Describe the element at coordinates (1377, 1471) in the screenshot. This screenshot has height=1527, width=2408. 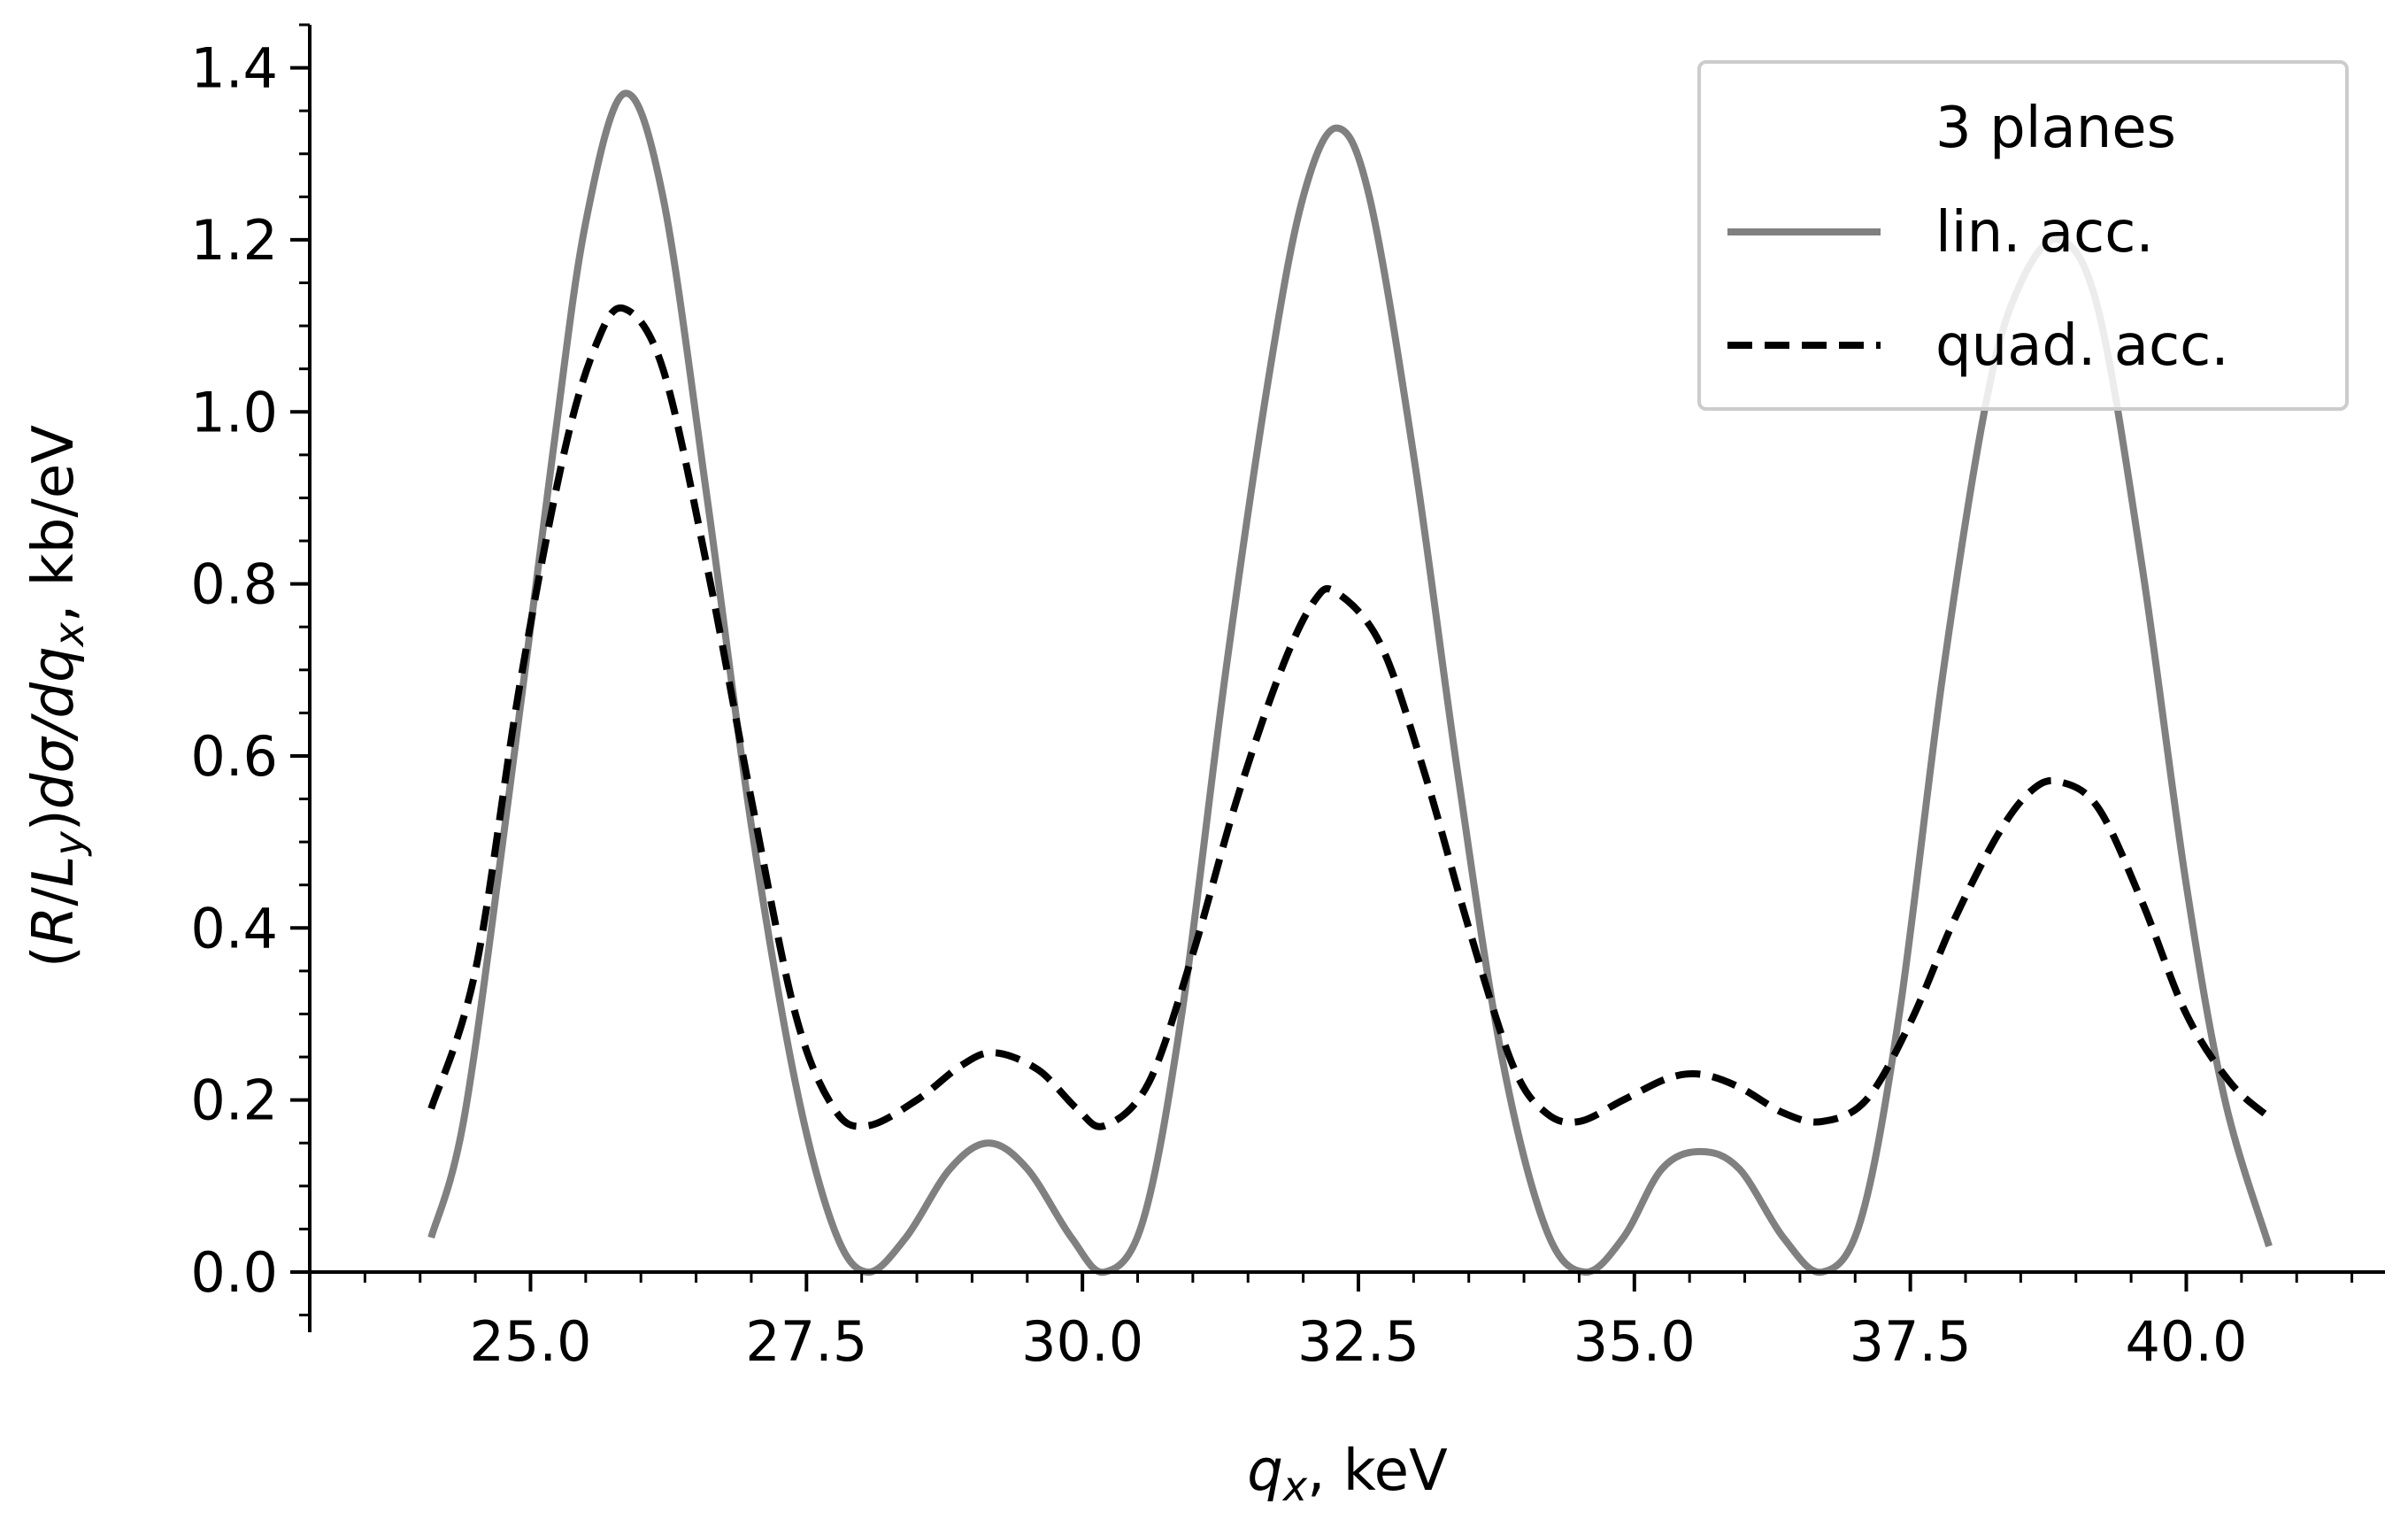
I see `x-label-unit: , keV` at that location.